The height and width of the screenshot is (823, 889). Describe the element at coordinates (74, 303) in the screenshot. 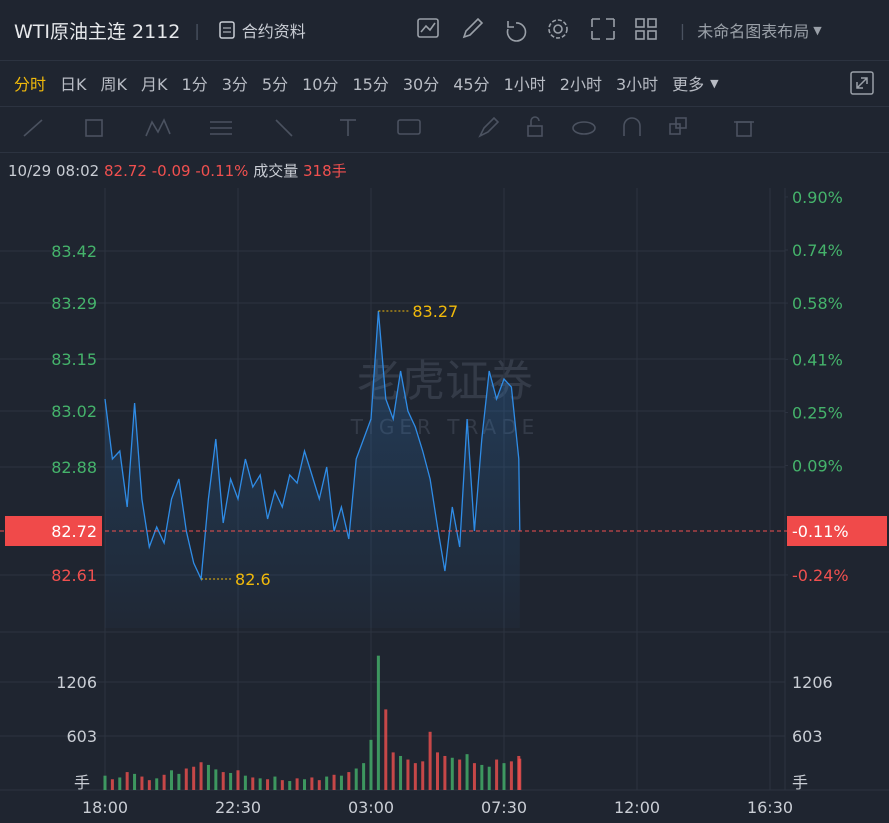

I see `y-tick-label: 83.29` at that location.